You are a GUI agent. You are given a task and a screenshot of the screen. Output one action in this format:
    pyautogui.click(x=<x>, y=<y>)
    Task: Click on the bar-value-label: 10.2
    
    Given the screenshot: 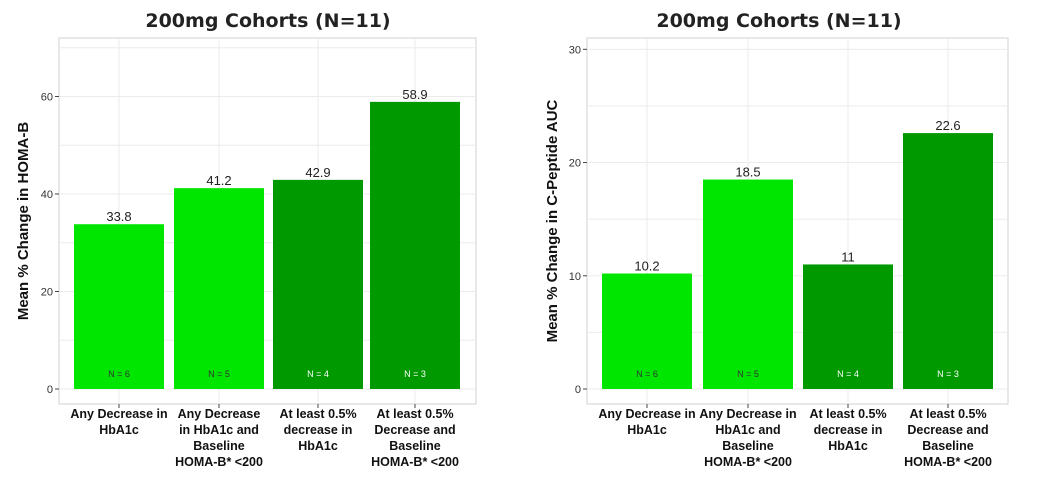 What is the action you would take?
    pyautogui.click(x=646, y=266)
    